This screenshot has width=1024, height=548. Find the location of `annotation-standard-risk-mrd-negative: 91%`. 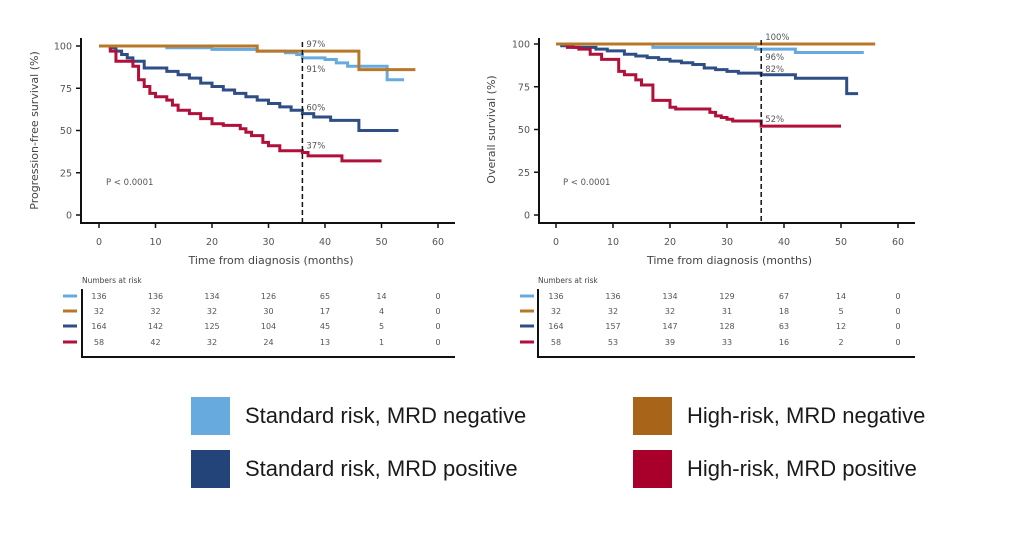

annotation-standard-risk-mrd-negative: 91% is located at coordinates (315, 70).